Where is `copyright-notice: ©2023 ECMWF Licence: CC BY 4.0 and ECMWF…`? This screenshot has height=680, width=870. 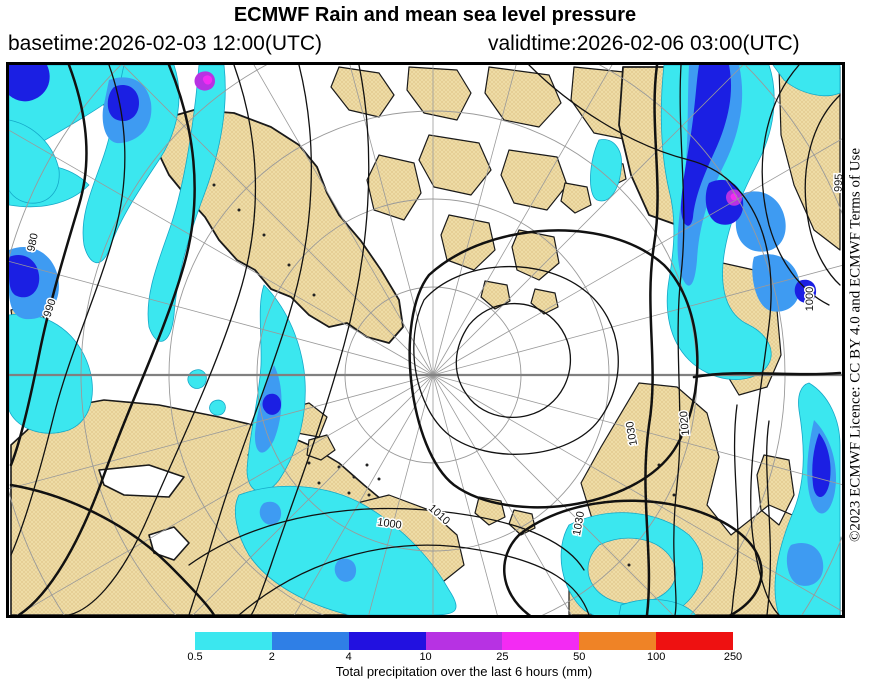 copyright-notice: ©2023 ECMWF Licence: CC BY 4.0 and ECMWF… is located at coordinates (855, 345).